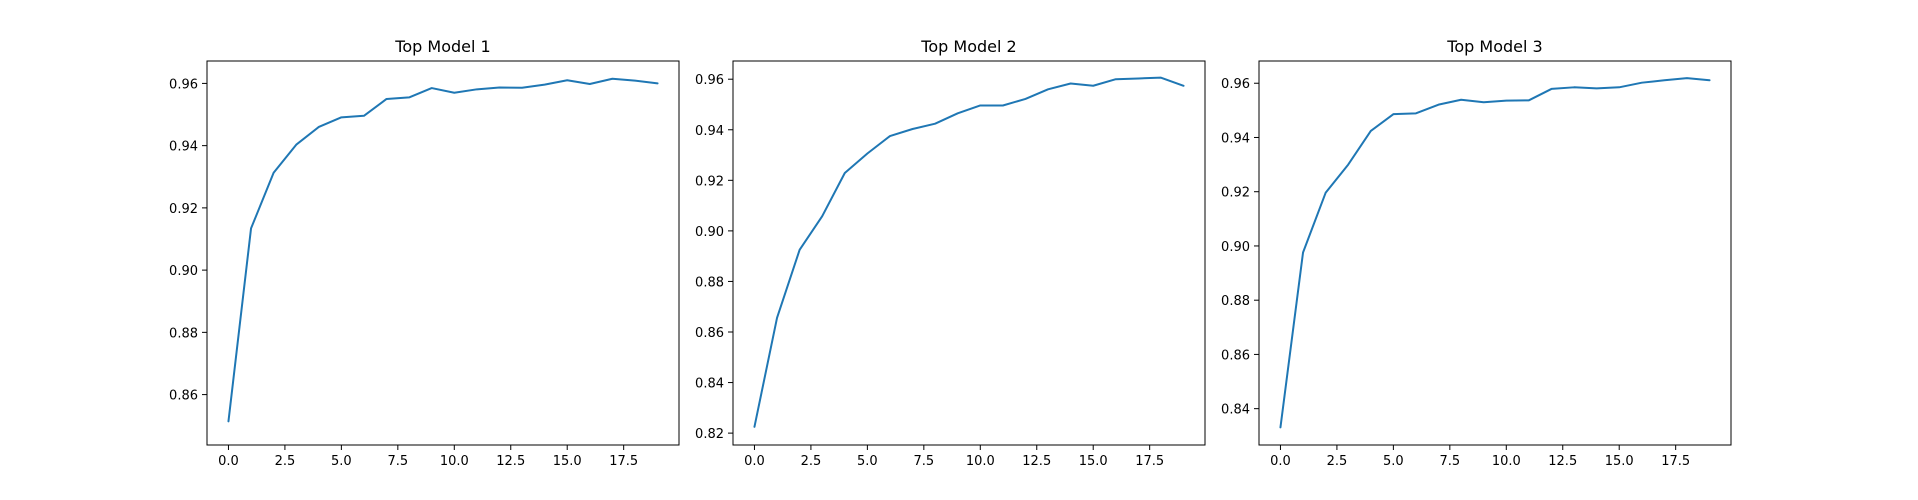  I want to click on chart-title: Top Model 2, so click(968, 46).